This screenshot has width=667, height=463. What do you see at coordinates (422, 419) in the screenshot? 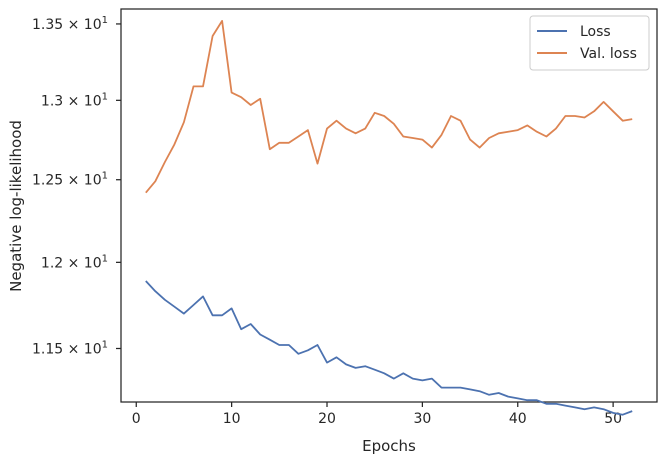
I see `x-tick-label: 30` at bounding box center [422, 419].